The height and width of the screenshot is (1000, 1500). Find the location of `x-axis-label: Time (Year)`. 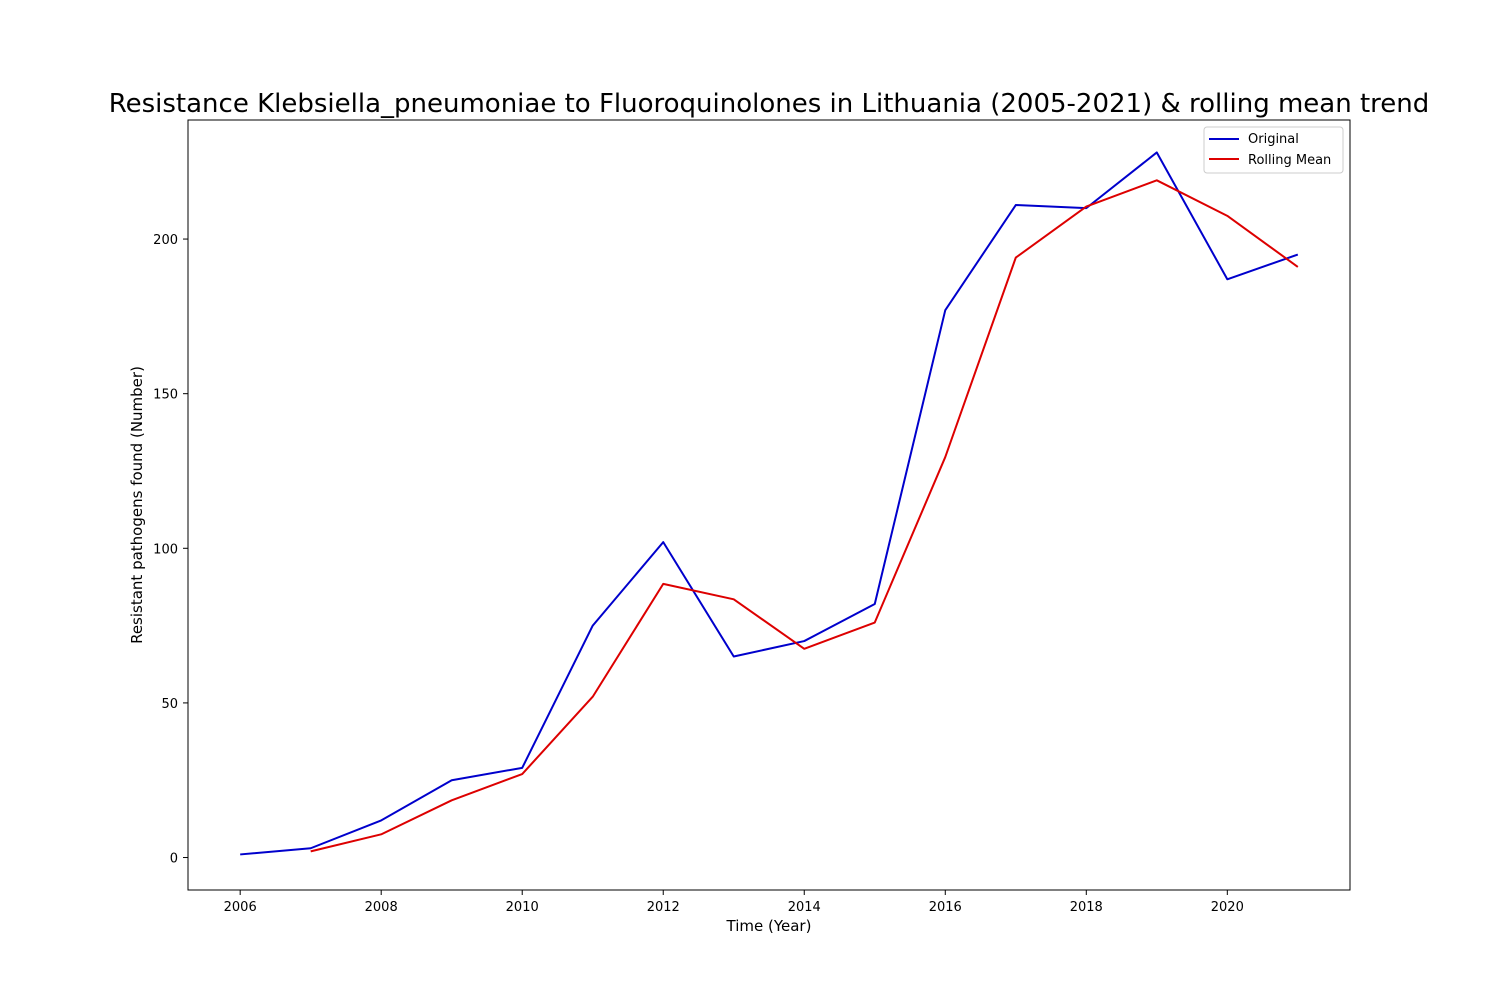

x-axis-label: Time (Year) is located at coordinates (769, 926).